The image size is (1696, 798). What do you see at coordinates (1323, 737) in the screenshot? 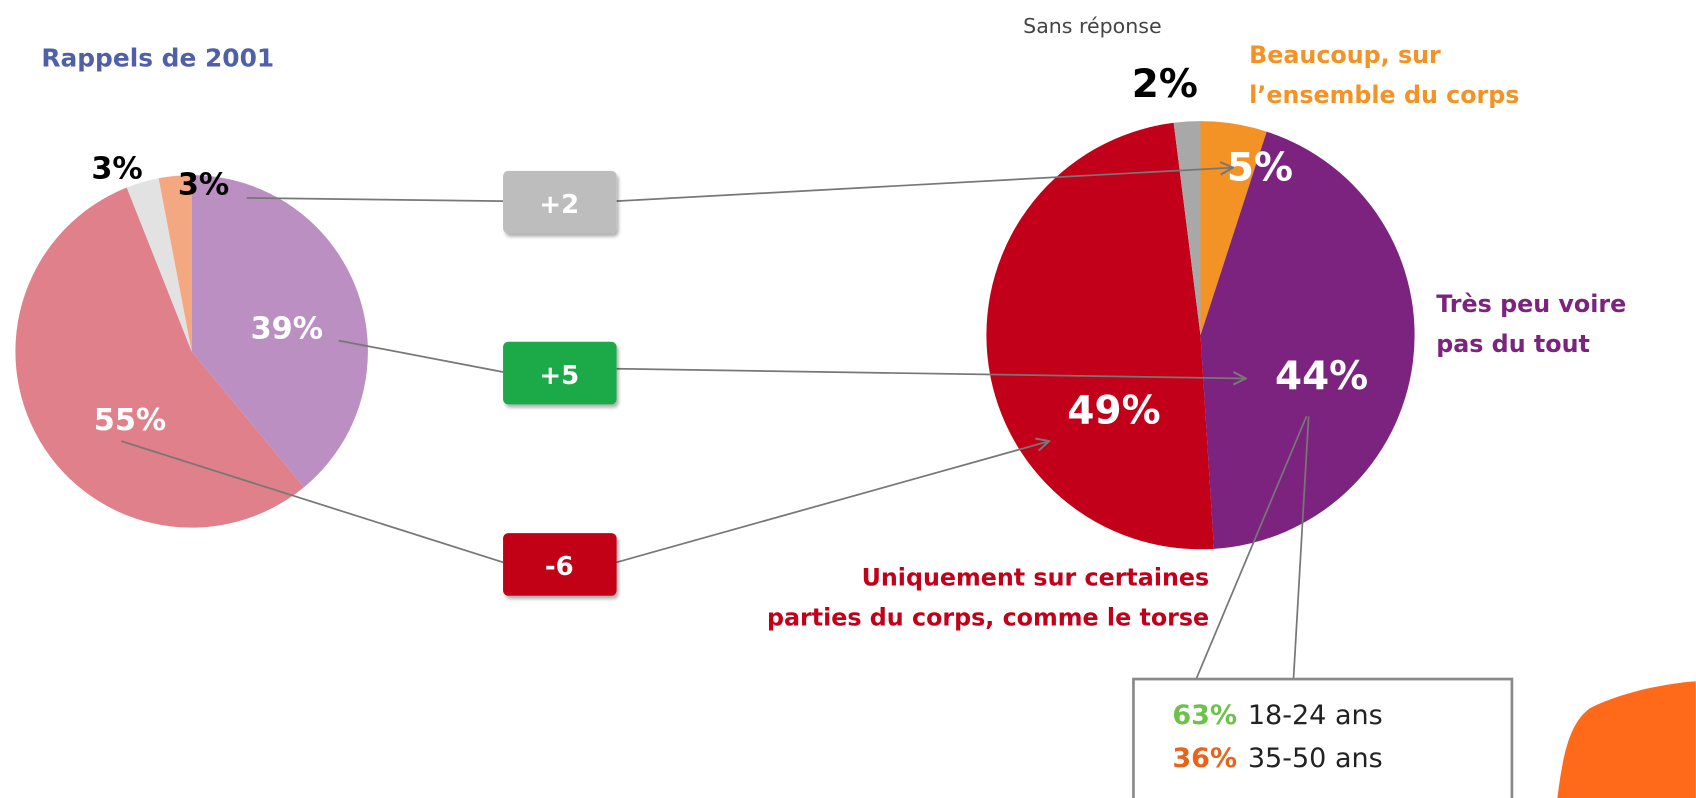
I see `breakdown-box` at bounding box center [1323, 737].